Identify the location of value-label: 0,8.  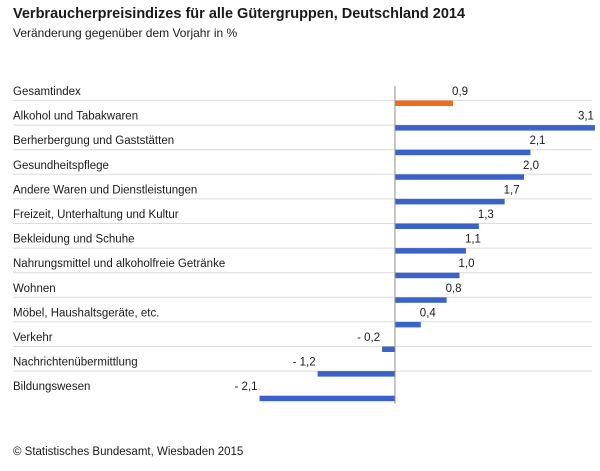
(454, 289).